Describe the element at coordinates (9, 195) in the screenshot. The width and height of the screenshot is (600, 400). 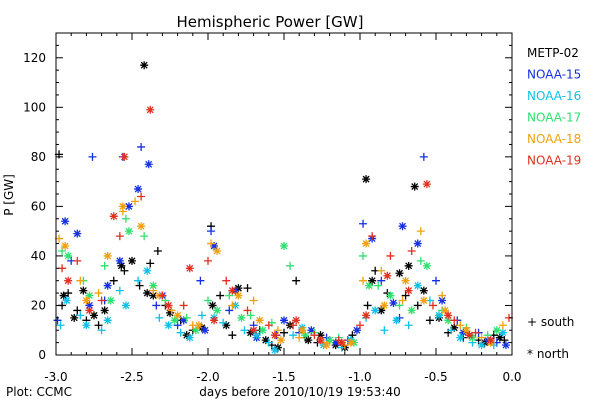
I see `y-axis-label: P [GW]` at that location.